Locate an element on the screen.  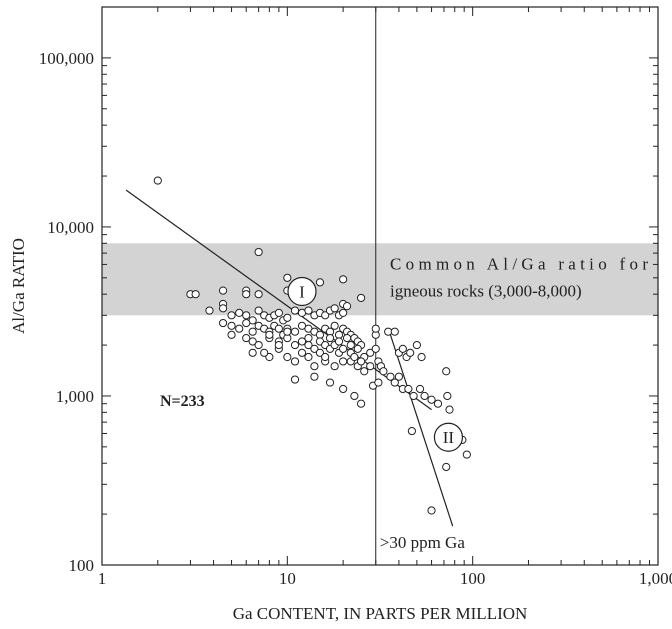
trend-label-II: II is located at coordinates (449, 437).